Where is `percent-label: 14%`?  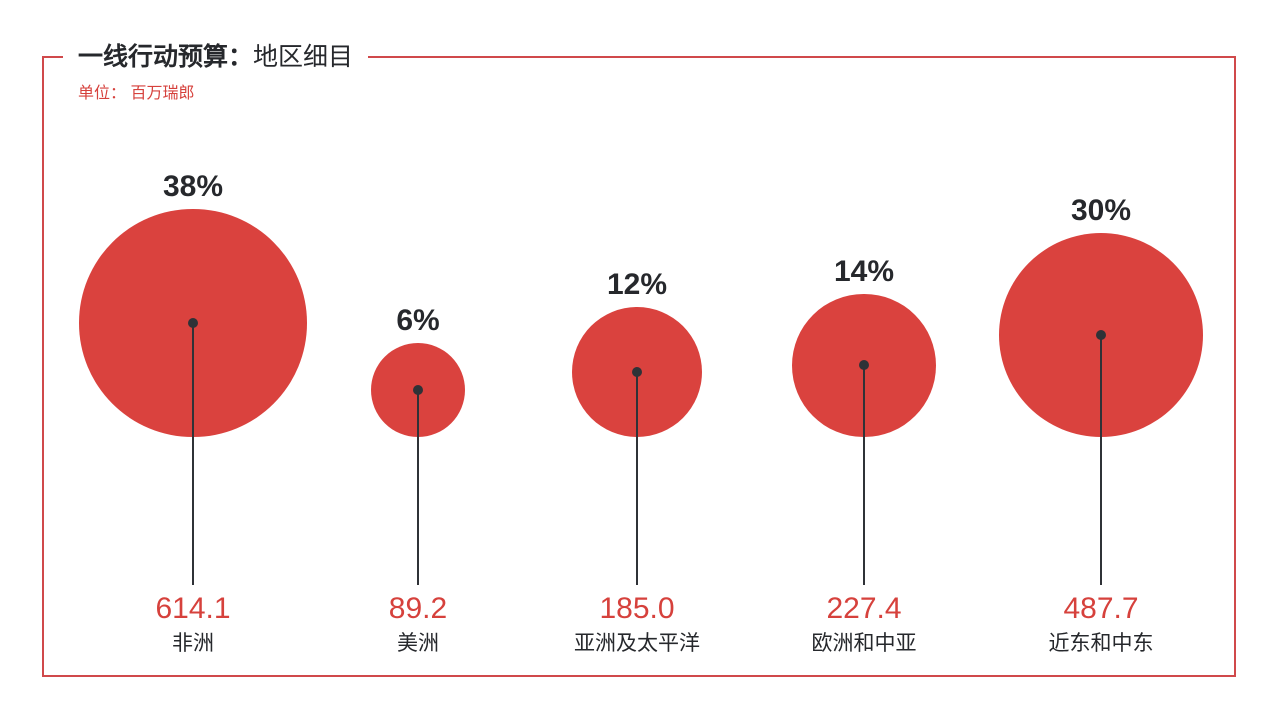
percent-label: 14% is located at coordinates (864, 271).